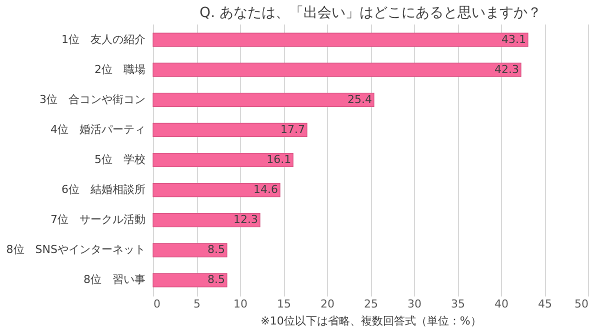 The width and height of the screenshot is (600, 330). What do you see at coordinates (279, 159) in the screenshot?
I see `data-label: 16.1` at bounding box center [279, 159].